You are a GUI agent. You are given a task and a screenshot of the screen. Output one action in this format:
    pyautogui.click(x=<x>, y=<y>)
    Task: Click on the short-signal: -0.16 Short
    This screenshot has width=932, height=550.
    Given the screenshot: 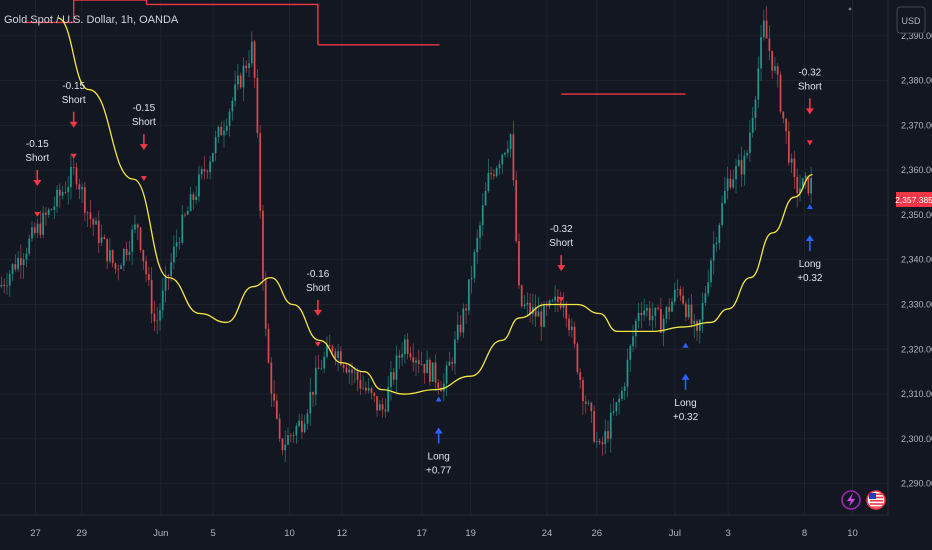 What is the action you would take?
    pyautogui.click(x=318, y=308)
    